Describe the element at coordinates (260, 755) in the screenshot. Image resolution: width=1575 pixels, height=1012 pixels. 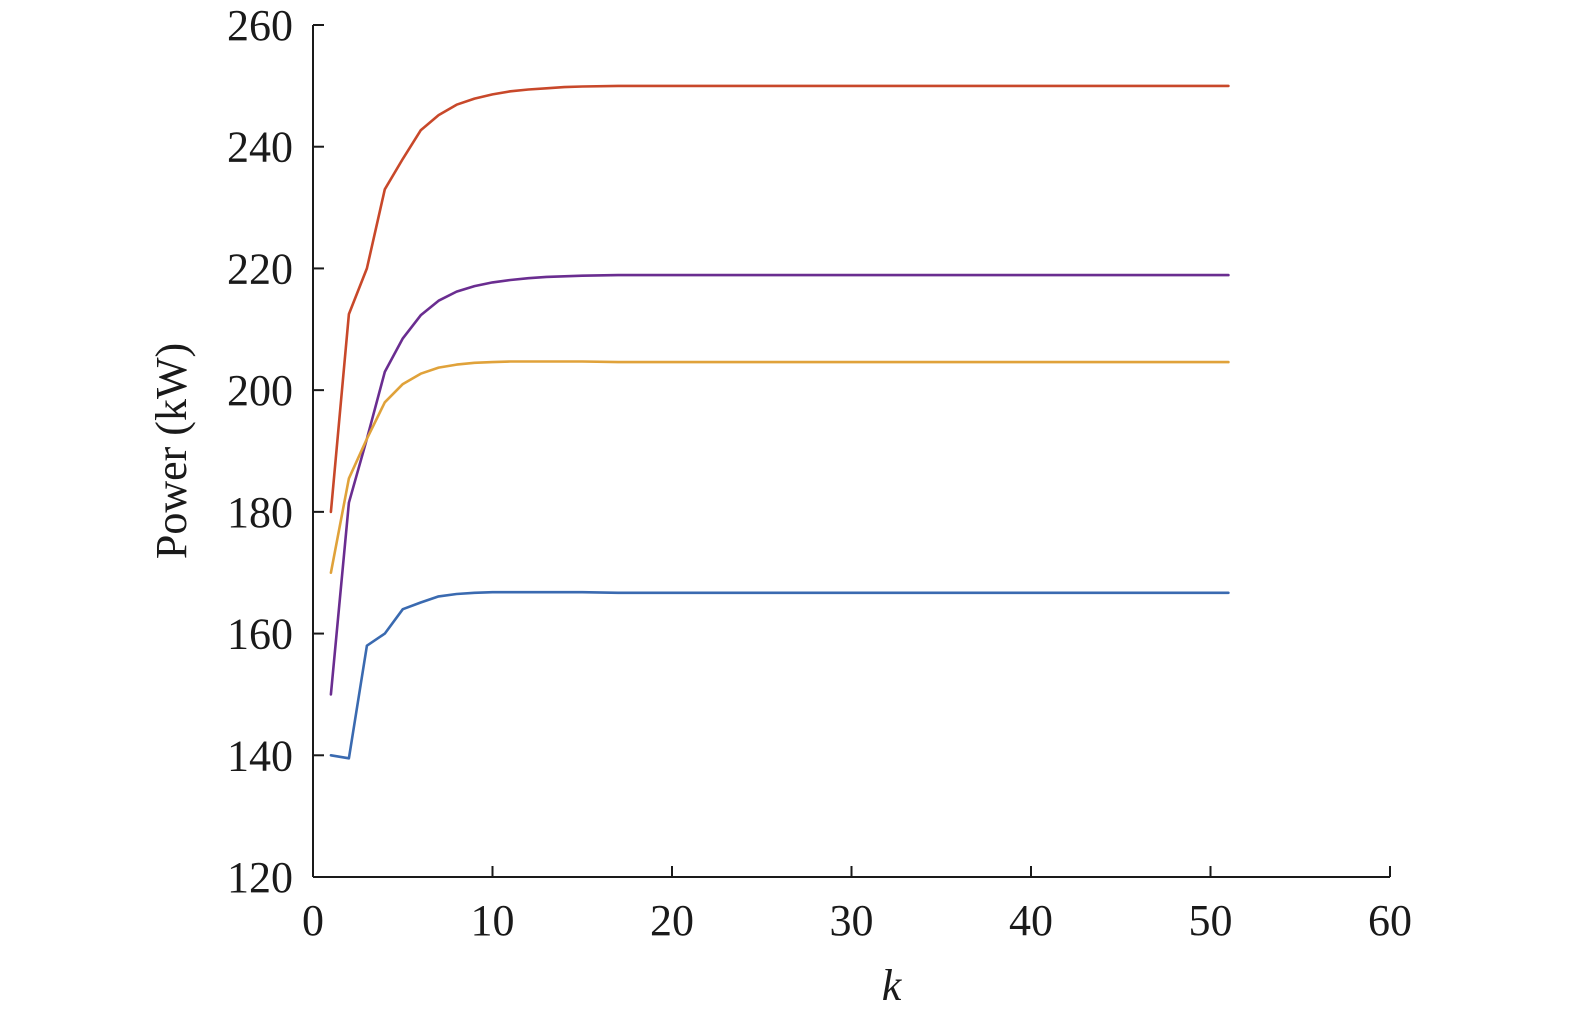
I see `y-tick-label: 140` at that location.